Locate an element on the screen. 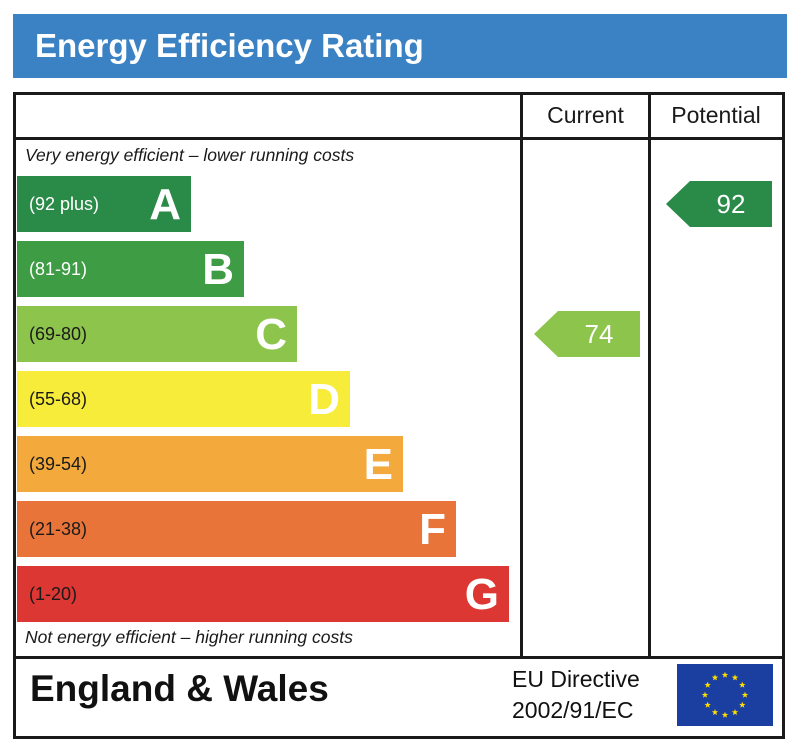 The width and height of the screenshot is (795, 747). header-divider is located at coordinates (399, 138).